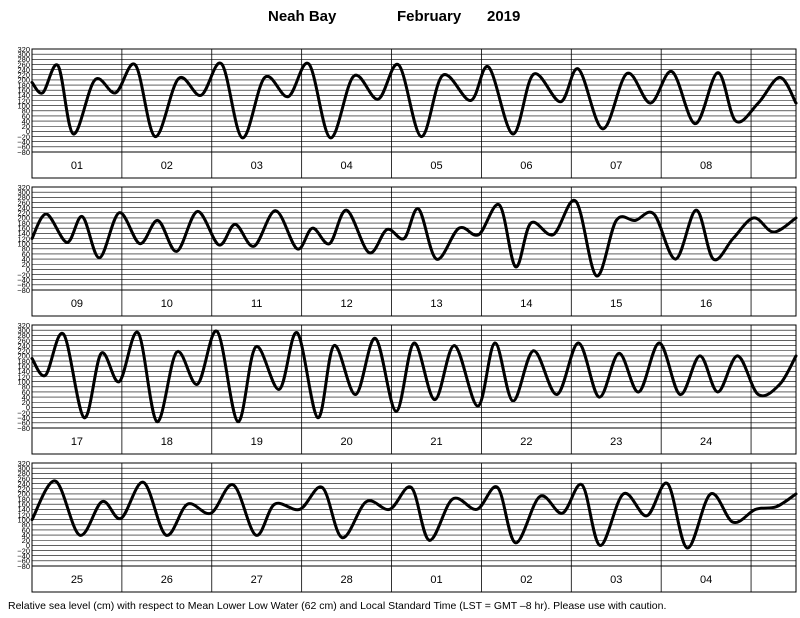  What do you see at coordinates (77, 304) in the screenshot?
I see `day-label: 09` at bounding box center [77, 304].